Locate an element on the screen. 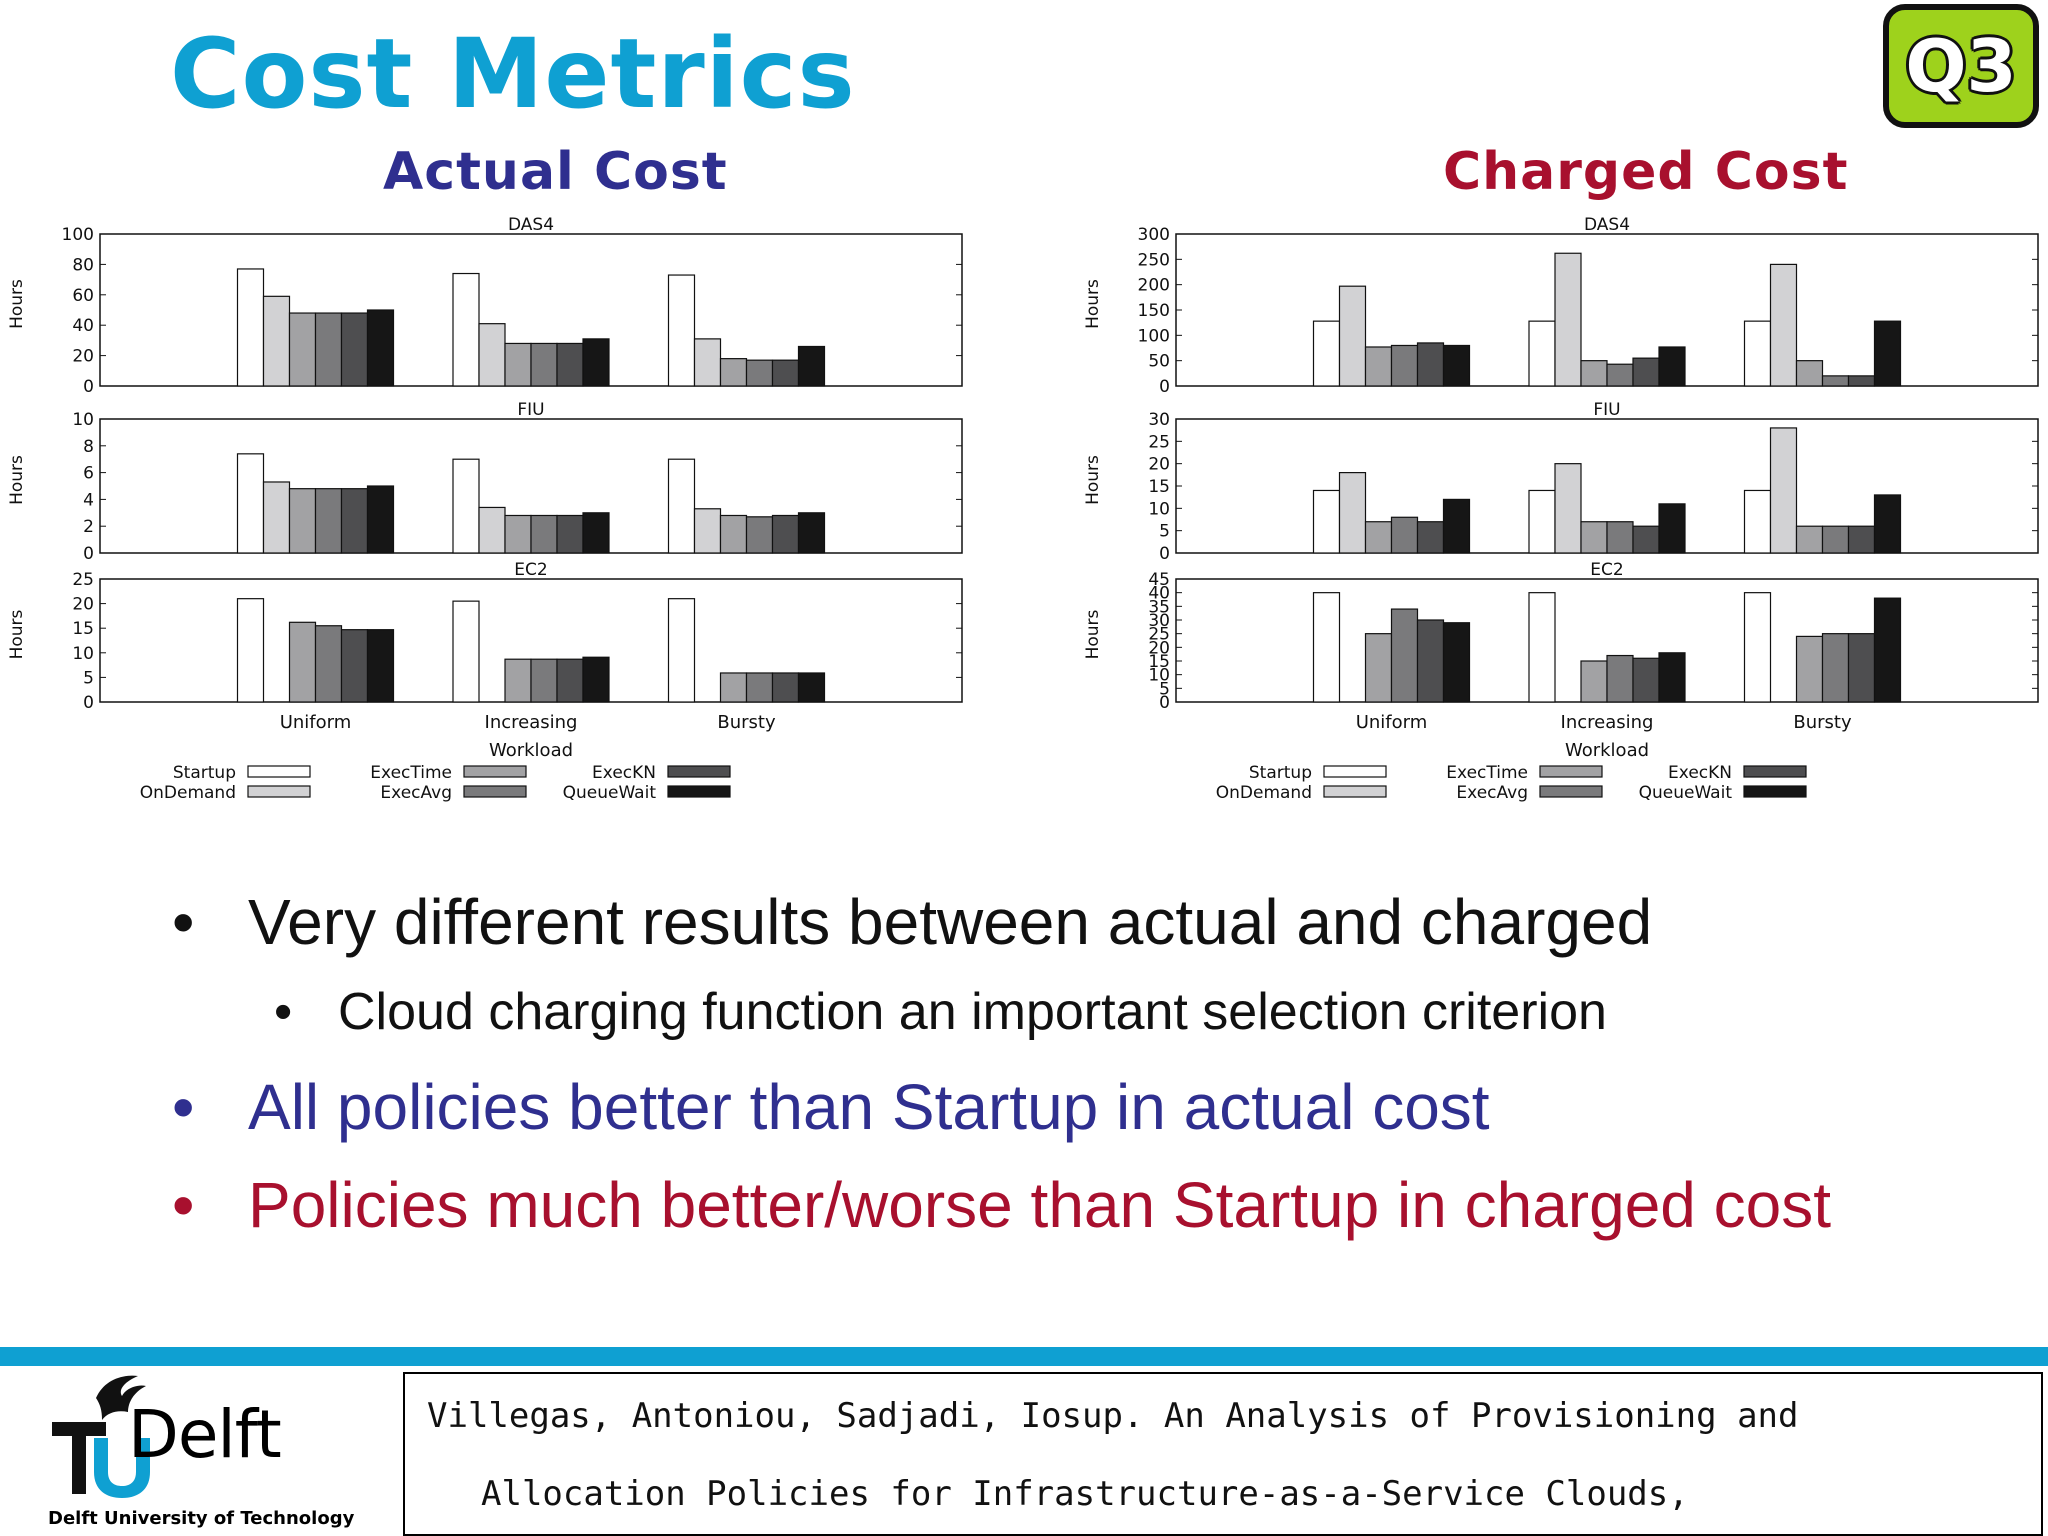 This screenshot has width=2048, height=1536. y-tick-label: 150 is located at coordinates (1154, 311).